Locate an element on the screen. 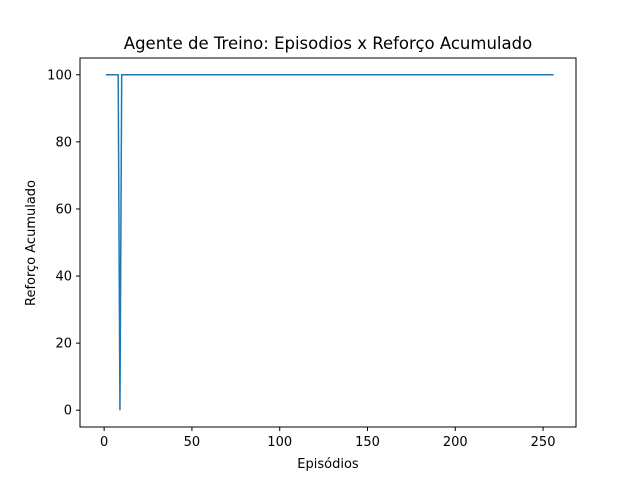 The image size is (640, 484). x-tick-label: 200 is located at coordinates (455, 442).